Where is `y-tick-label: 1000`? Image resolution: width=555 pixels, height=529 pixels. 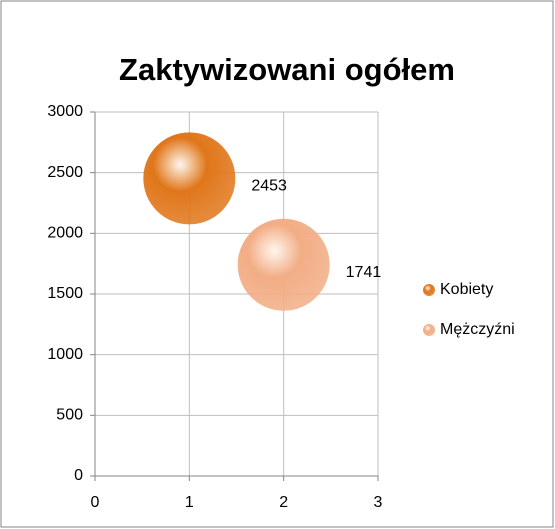
y-tick-label: 1000 is located at coordinates (65, 354).